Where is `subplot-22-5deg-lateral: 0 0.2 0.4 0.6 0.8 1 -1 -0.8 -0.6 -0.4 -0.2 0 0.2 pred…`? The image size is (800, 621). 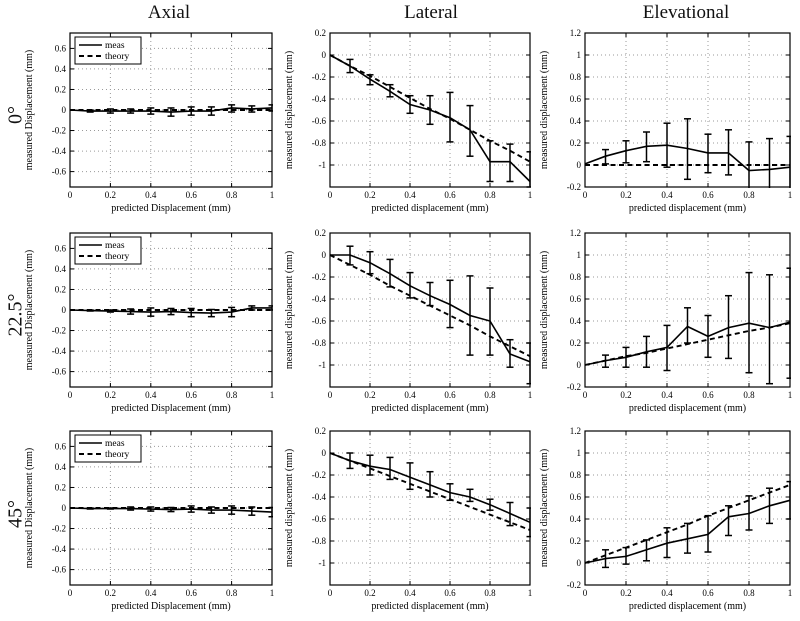 subplot-22-5deg-lateral: 0 0.2 0.4 0.6 0.8 1 -1 -0.8 -0.6 -0.4 -0.2 0 0.2 pred… is located at coordinates (408, 321).